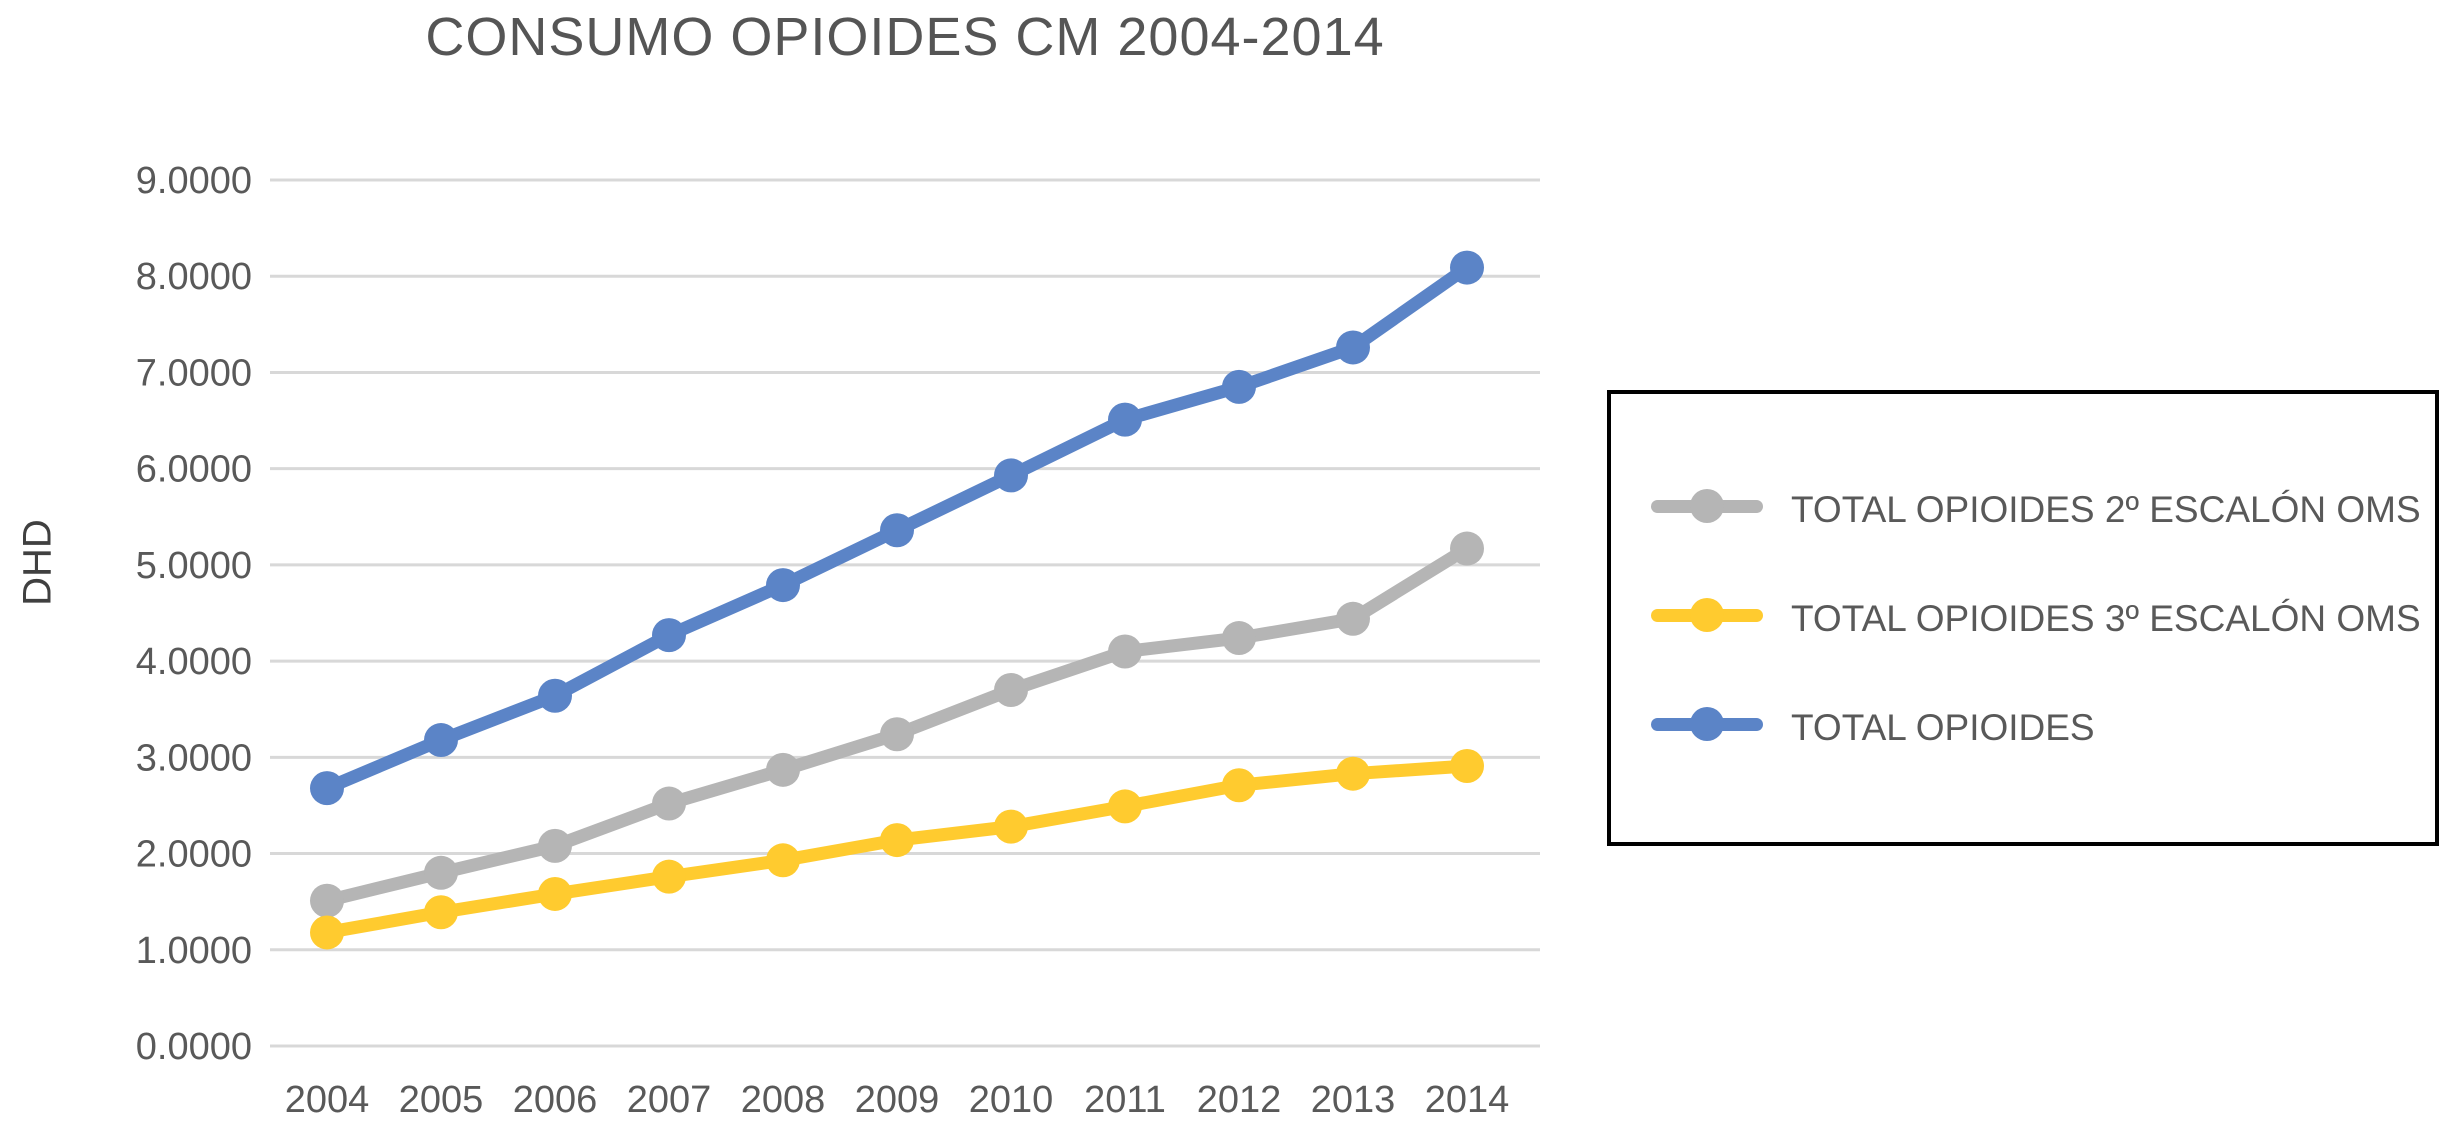 The height and width of the screenshot is (1129, 2453). What do you see at coordinates (194, 566) in the screenshot?
I see `y-tick-label: 5.0000` at bounding box center [194, 566].